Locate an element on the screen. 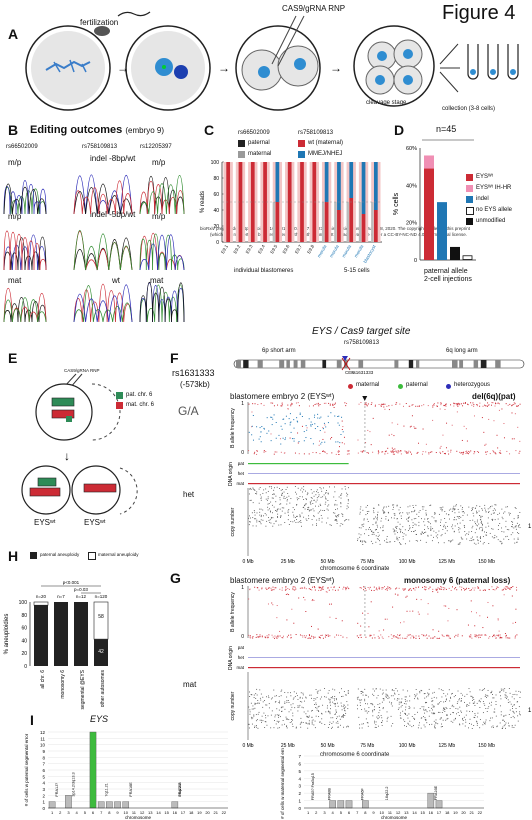 The width and height of the screenshot is (532, 820). i-ytick: 3 is located at coordinates (299, 786).